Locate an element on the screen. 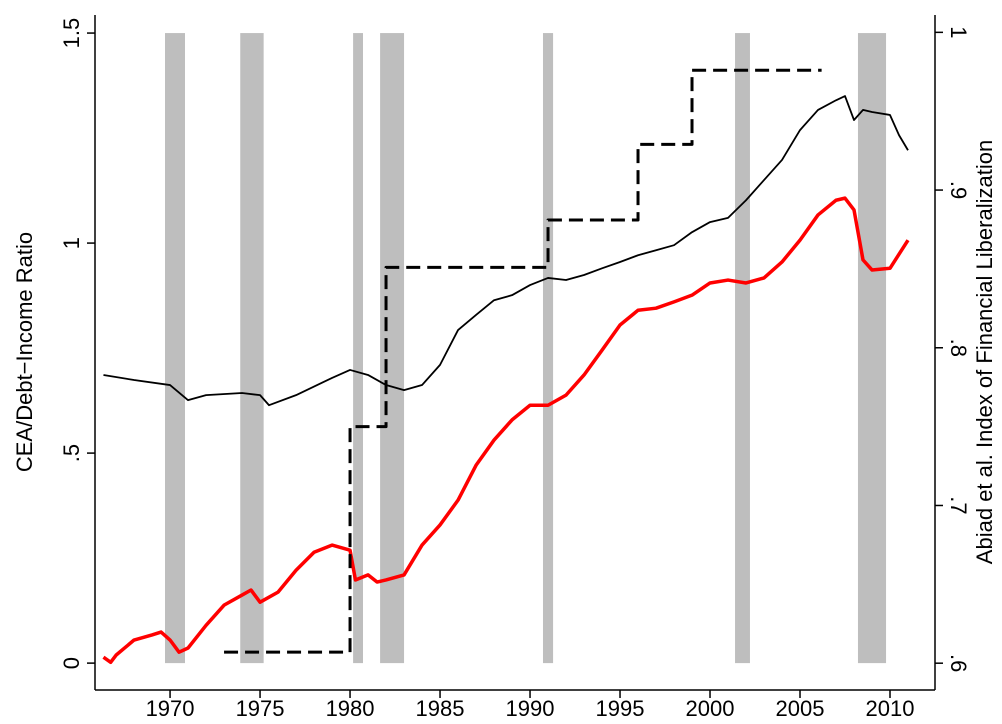 Image resolution: width=1002 pixels, height=724 pixels. x-tick-label: 1990 is located at coordinates (530, 707).